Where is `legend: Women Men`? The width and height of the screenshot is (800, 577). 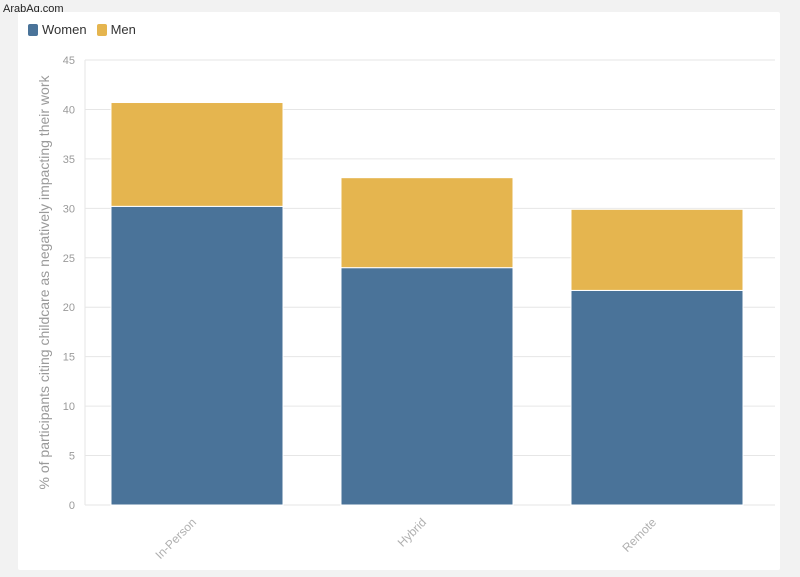 legend: Women Men is located at coordinates (82, 29).